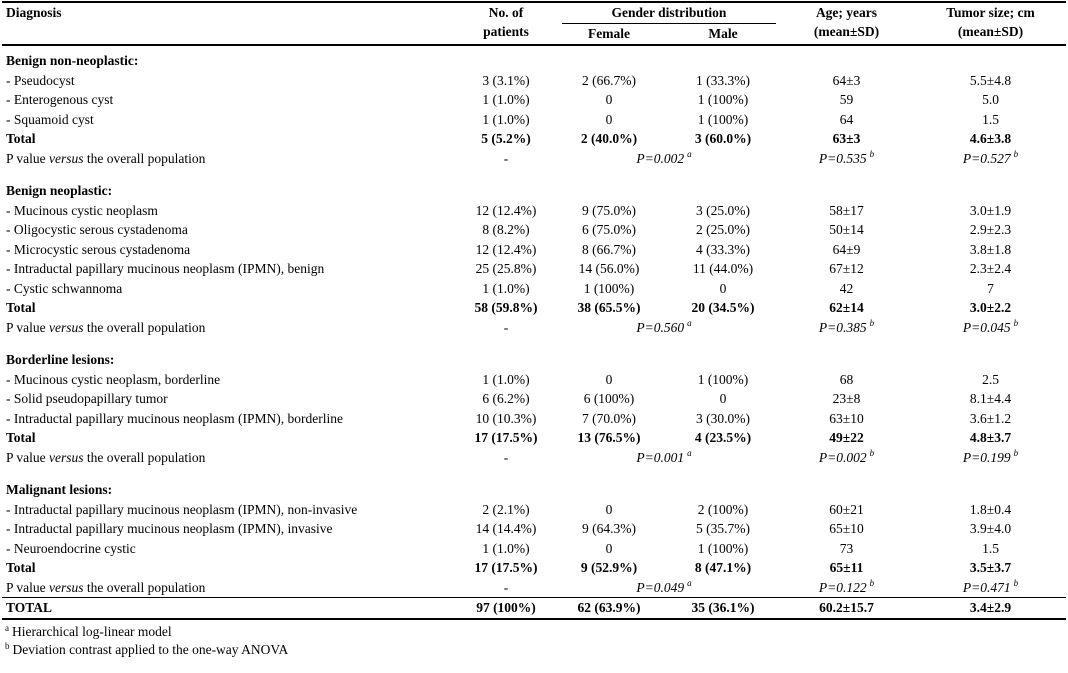 Image resolution: width=1068 pixels, height=673 pixels. I want to click on diagnosis-cell: - Oligocystic serous cystadenoma, so click(97, 229).